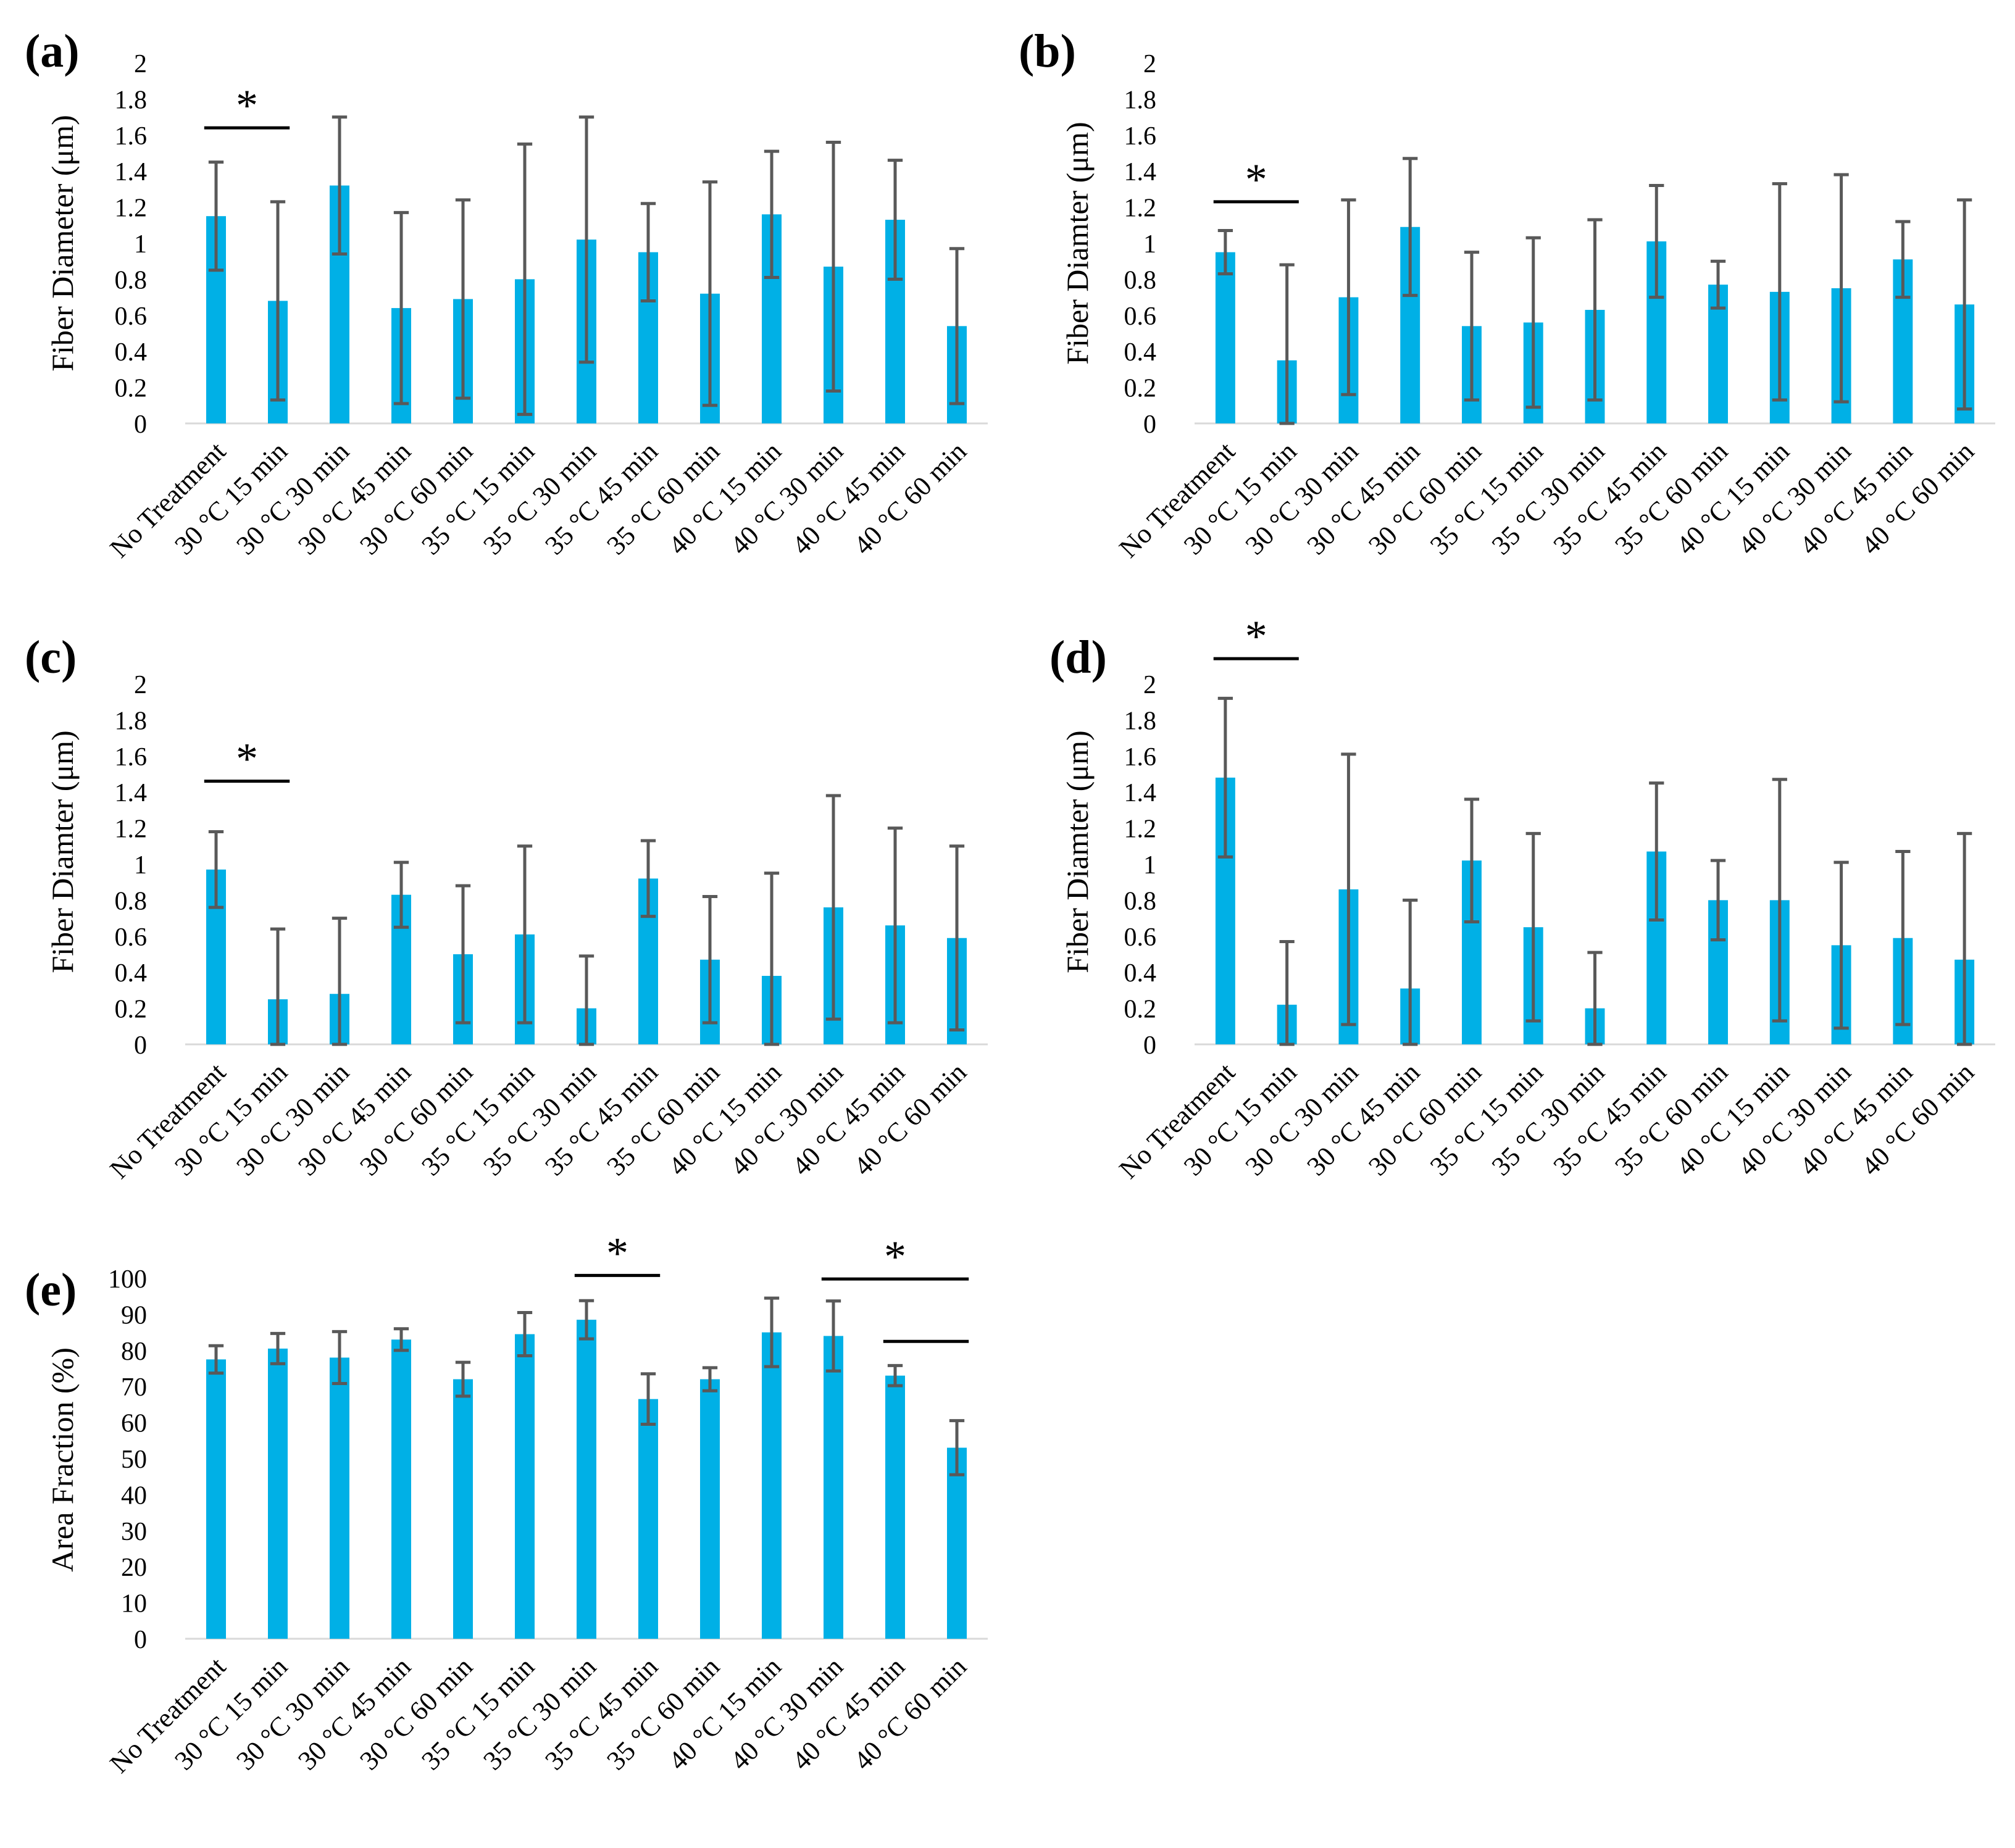 This screenshot has width=2015, height=1848. Describe the element at coordinates (1077, 243) in the screenshot. I see `y-axis-title-b: Fiber Diamter (μm)` at that location.